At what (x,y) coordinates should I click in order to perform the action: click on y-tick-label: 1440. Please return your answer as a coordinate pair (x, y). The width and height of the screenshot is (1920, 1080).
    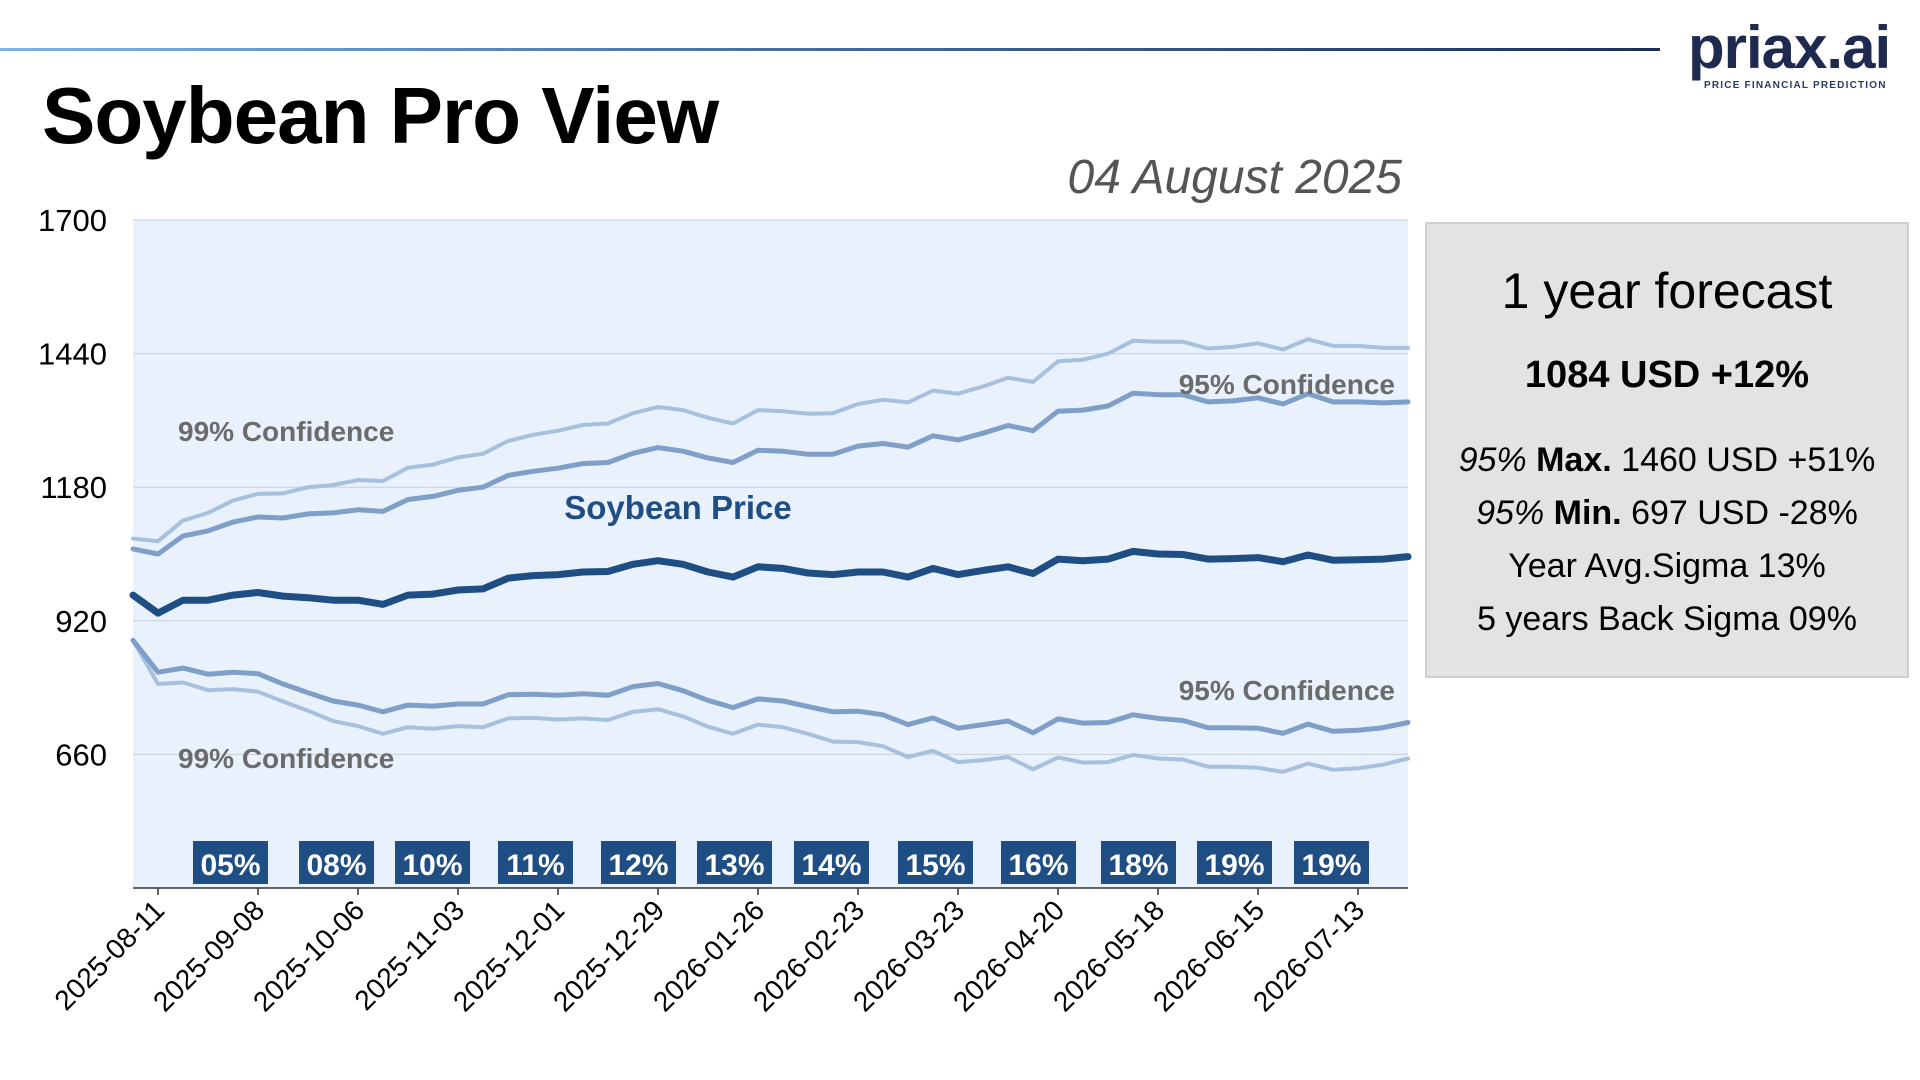
    Looking at the image, I should click on (72, 354).